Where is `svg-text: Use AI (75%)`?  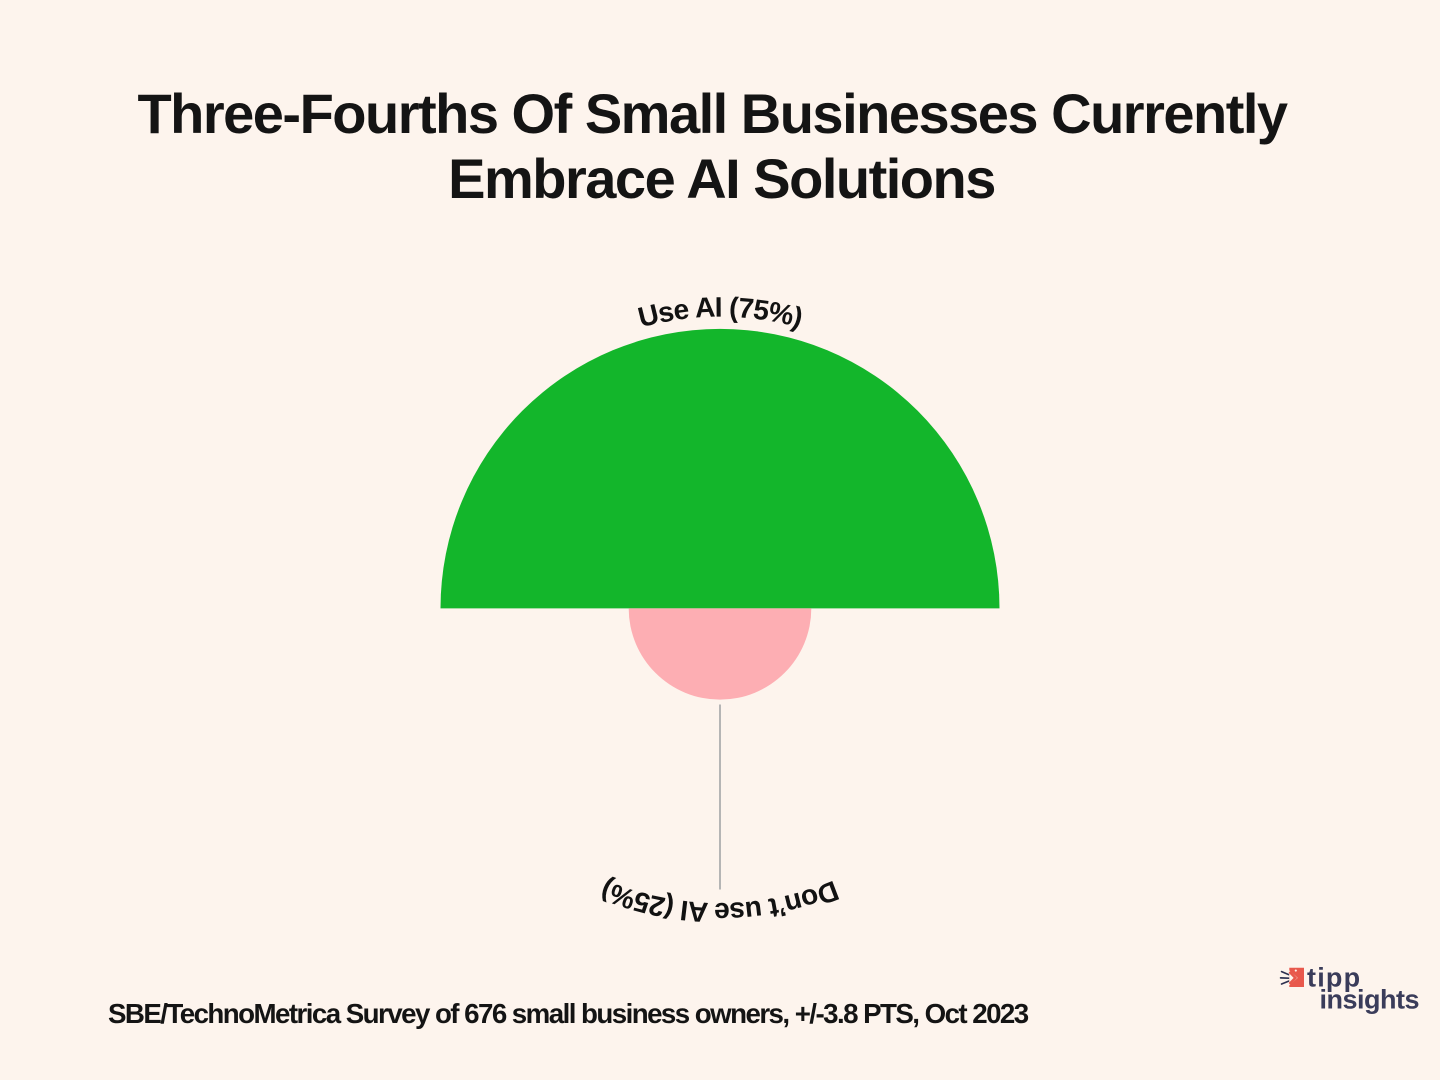
svg-text: Use AI (75%) is located at coordinates (720, 312).